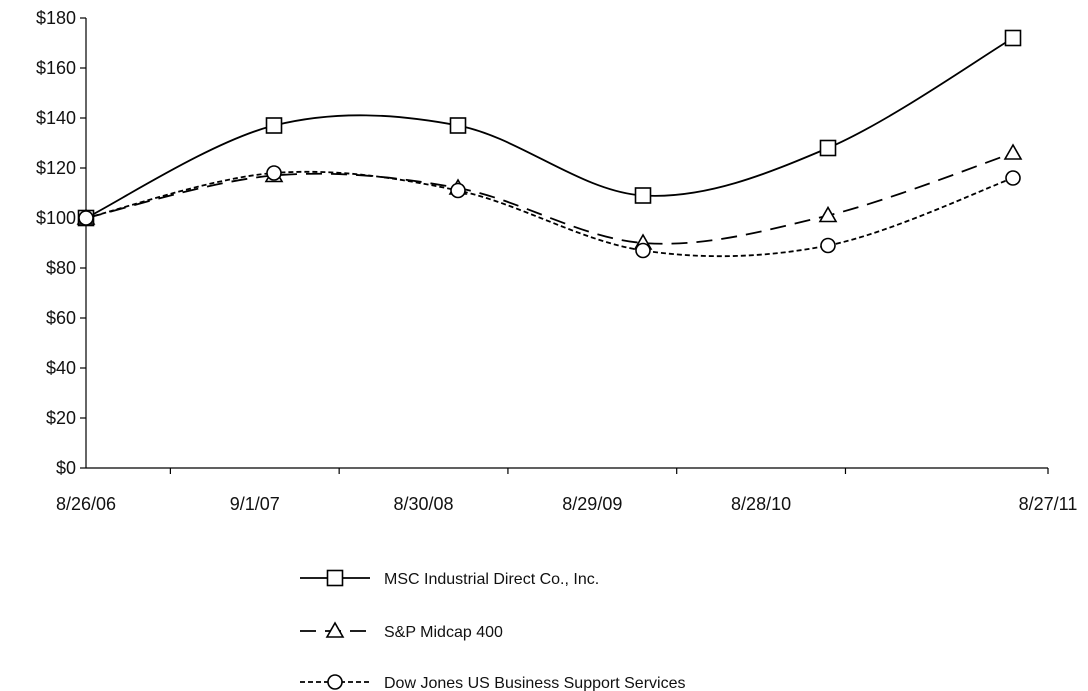  Describe the element at coordinates (61, 268) in the screenshot. I see `y-tick-label: $80` at that location.